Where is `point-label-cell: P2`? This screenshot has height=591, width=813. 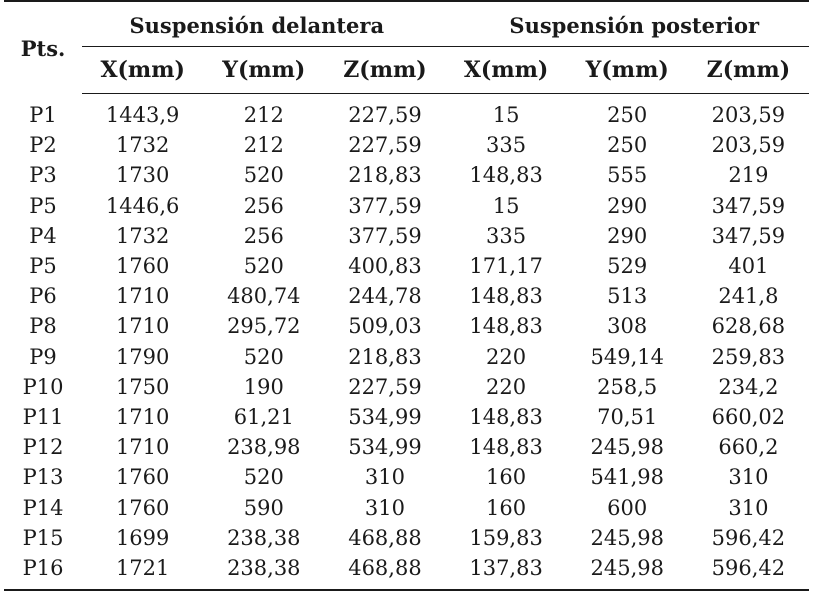 point-label-cell: P2 is located at coordinates (43, 145).